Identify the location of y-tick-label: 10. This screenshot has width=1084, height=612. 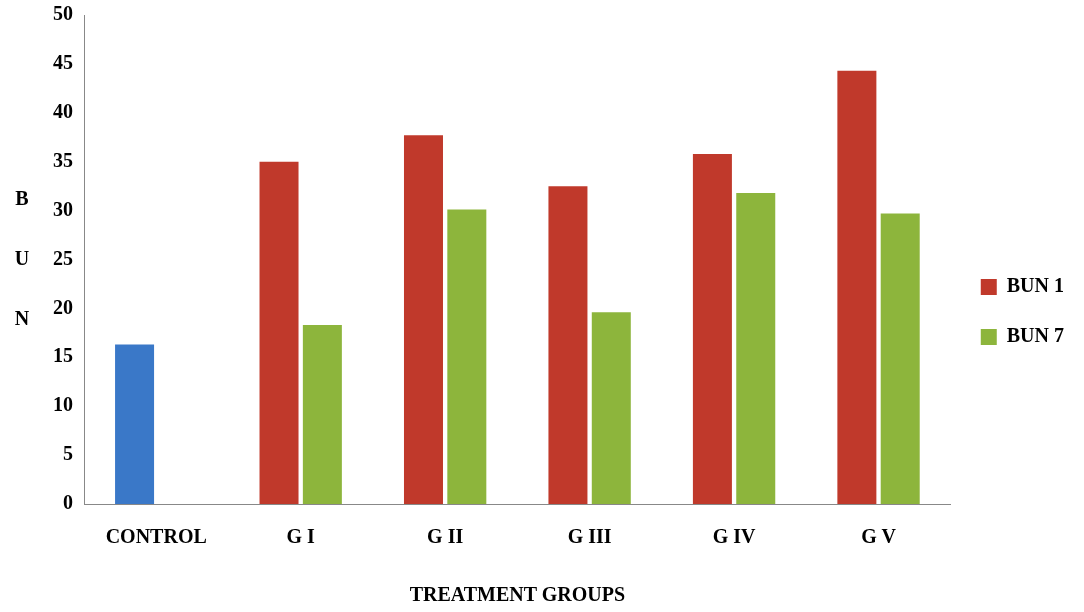
(63, 404).